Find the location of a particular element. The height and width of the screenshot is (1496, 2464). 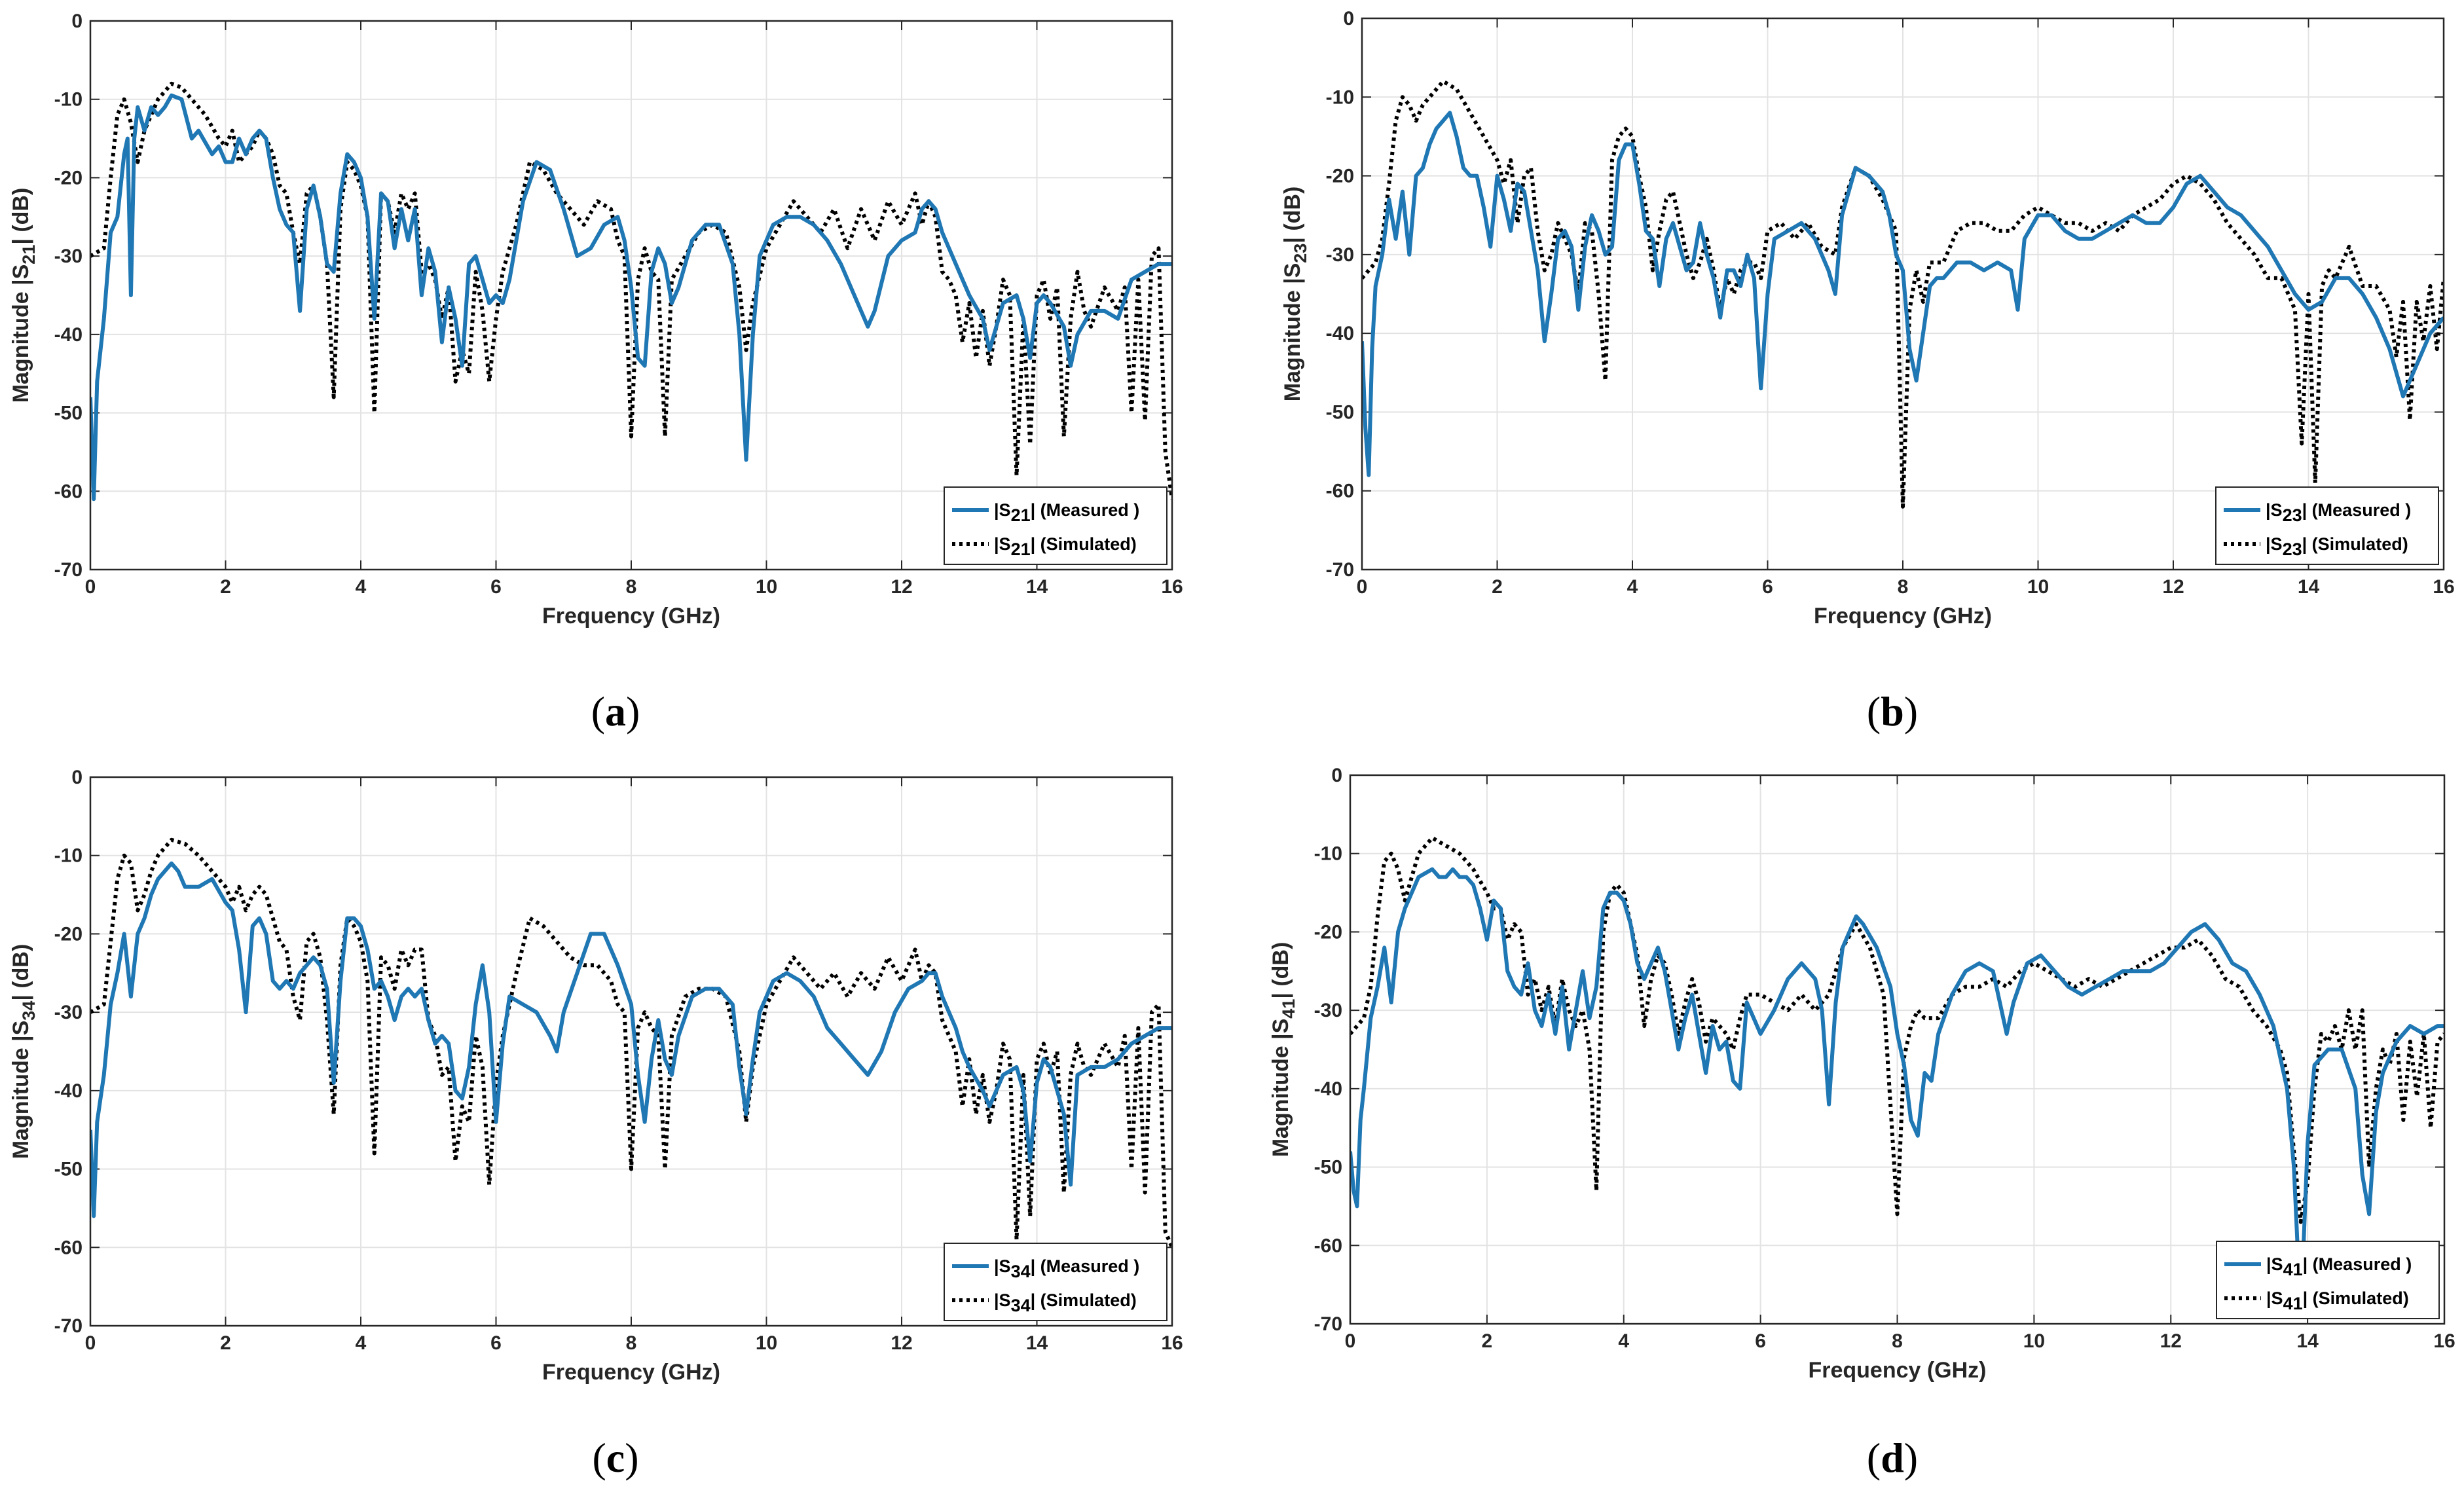

legend: |S34| (Measured ) |S34| (Simulated) is located at coordinates (1056, 1282).